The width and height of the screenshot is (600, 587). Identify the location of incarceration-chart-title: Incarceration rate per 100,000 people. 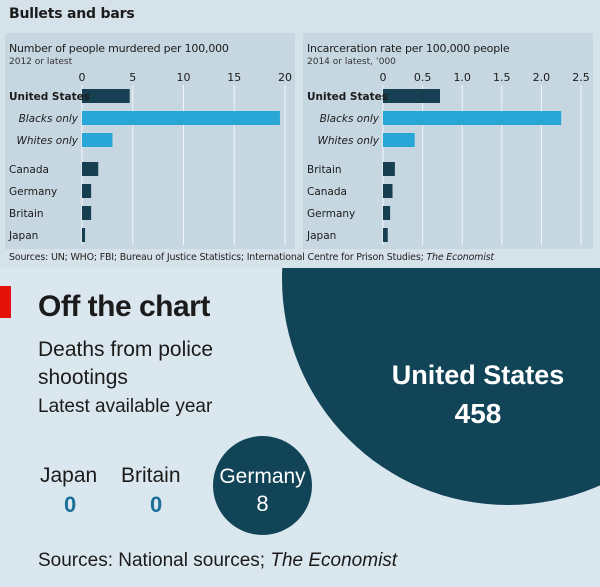
(408, 48).